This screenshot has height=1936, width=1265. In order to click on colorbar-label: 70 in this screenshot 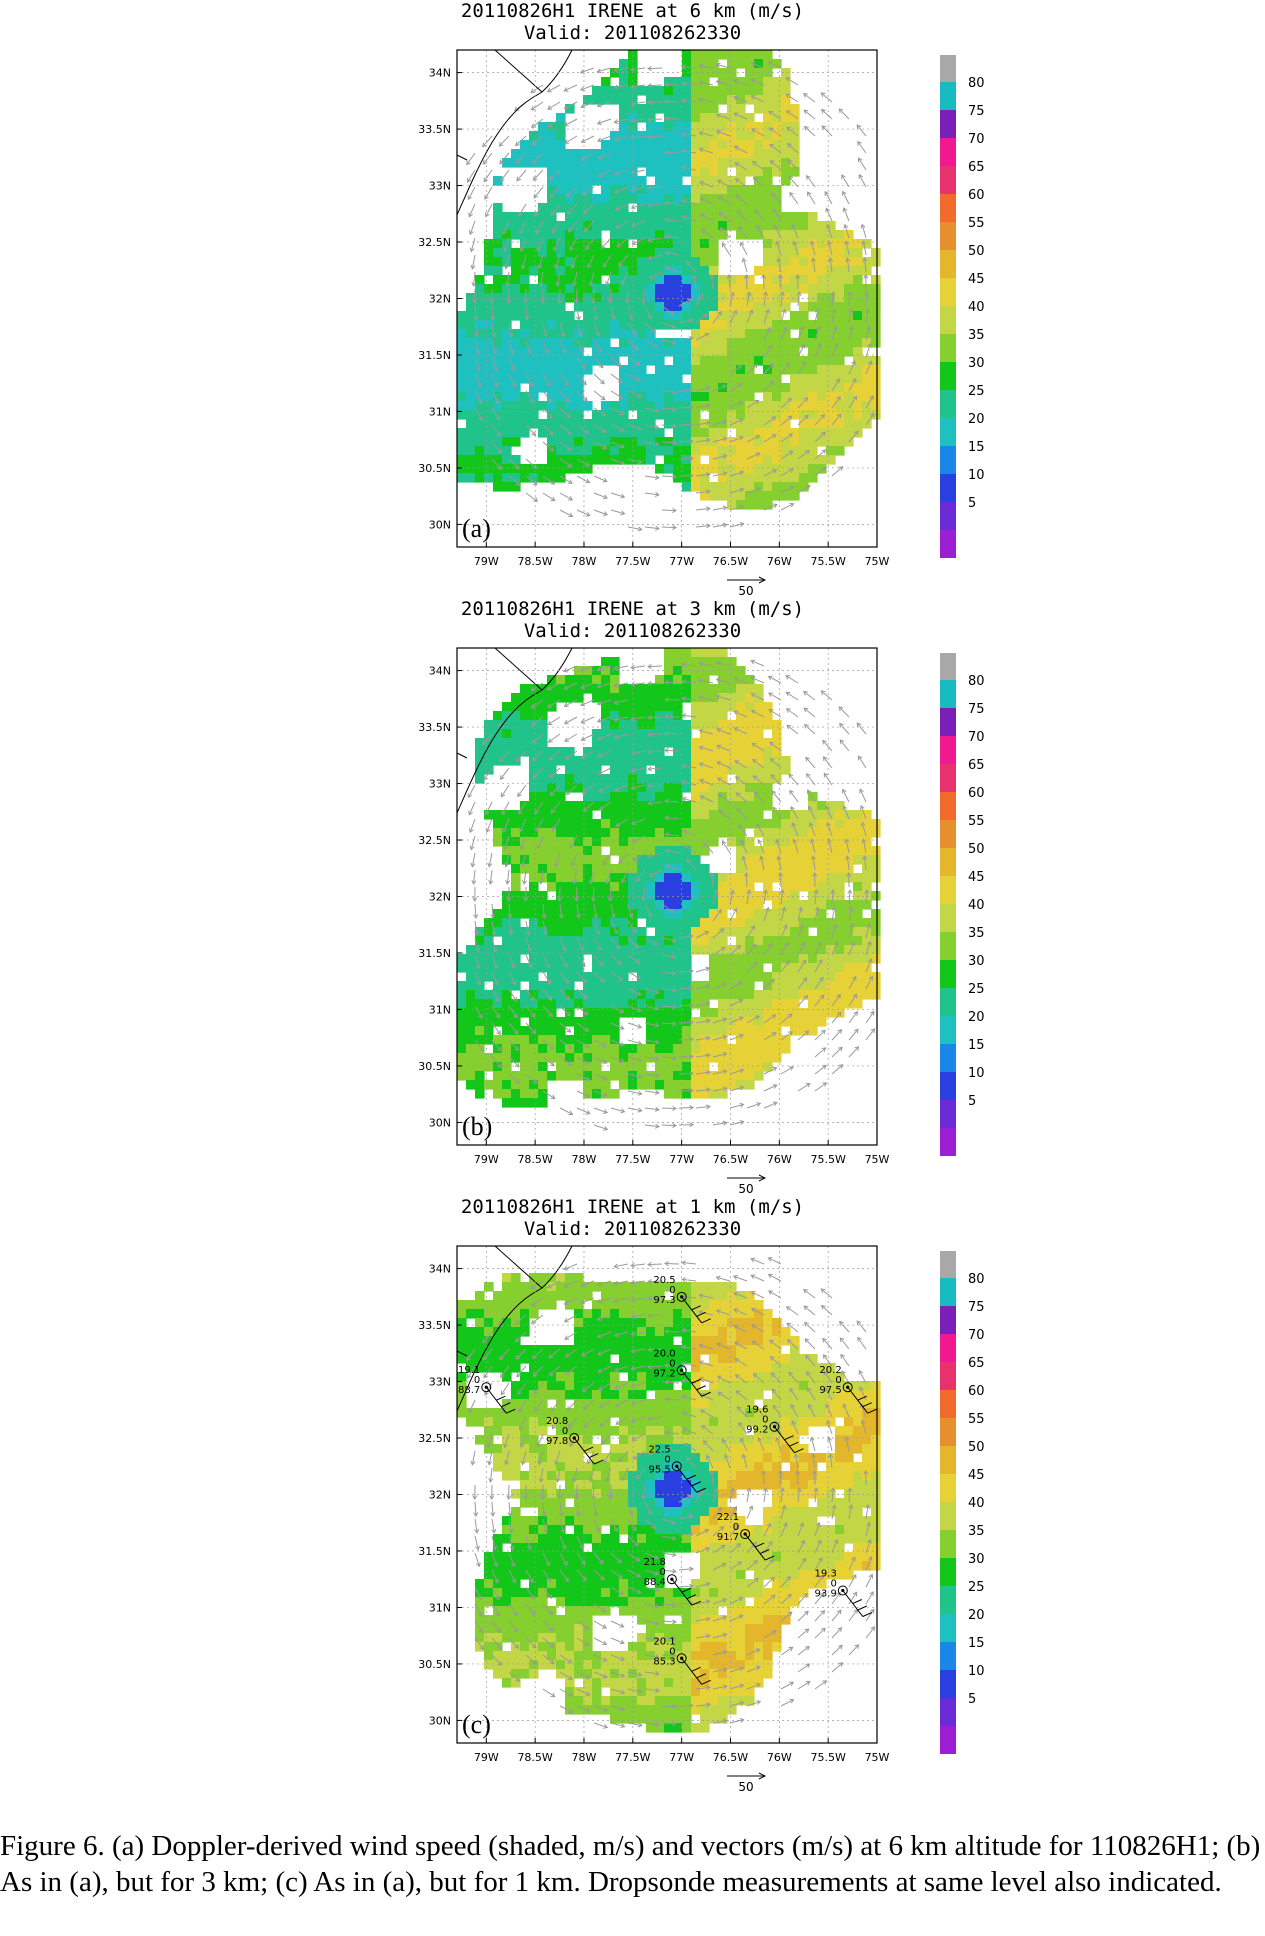, I will do `click(976, 139)`.